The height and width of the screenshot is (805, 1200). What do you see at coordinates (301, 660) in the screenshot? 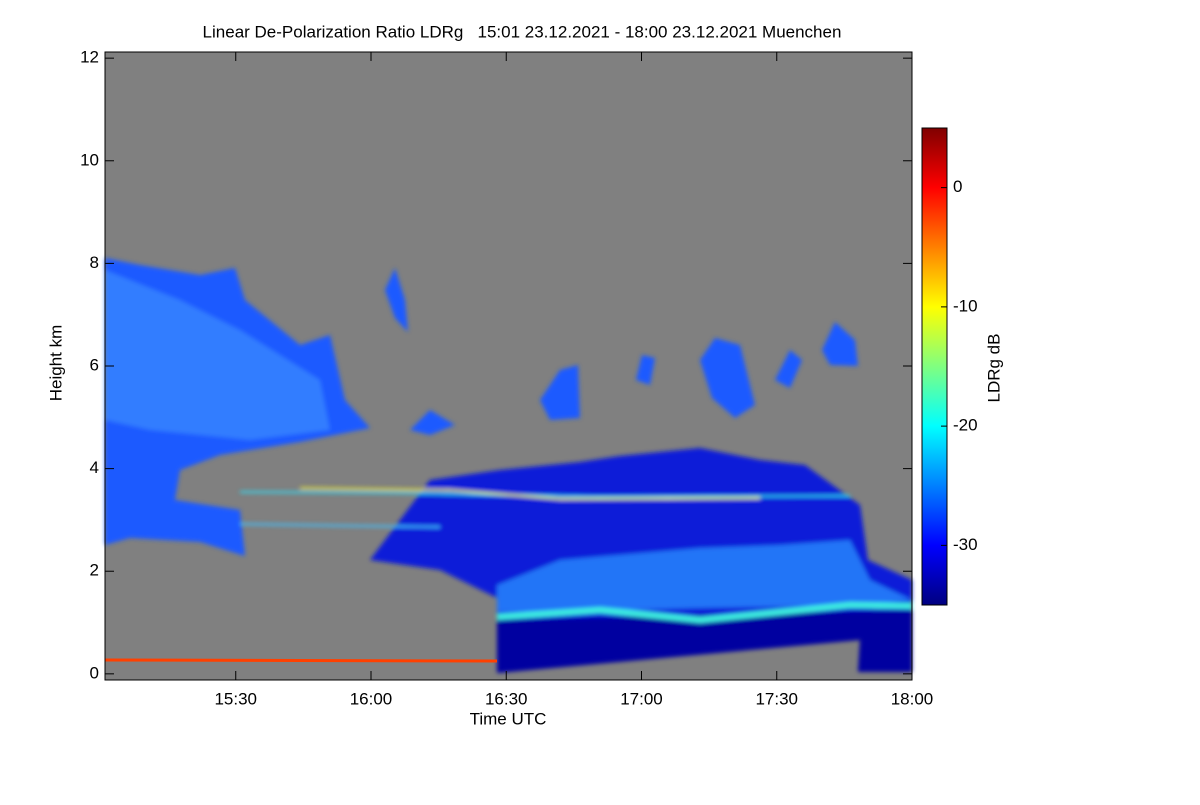
I see `surface-layer` at bounding box center [301, 660].